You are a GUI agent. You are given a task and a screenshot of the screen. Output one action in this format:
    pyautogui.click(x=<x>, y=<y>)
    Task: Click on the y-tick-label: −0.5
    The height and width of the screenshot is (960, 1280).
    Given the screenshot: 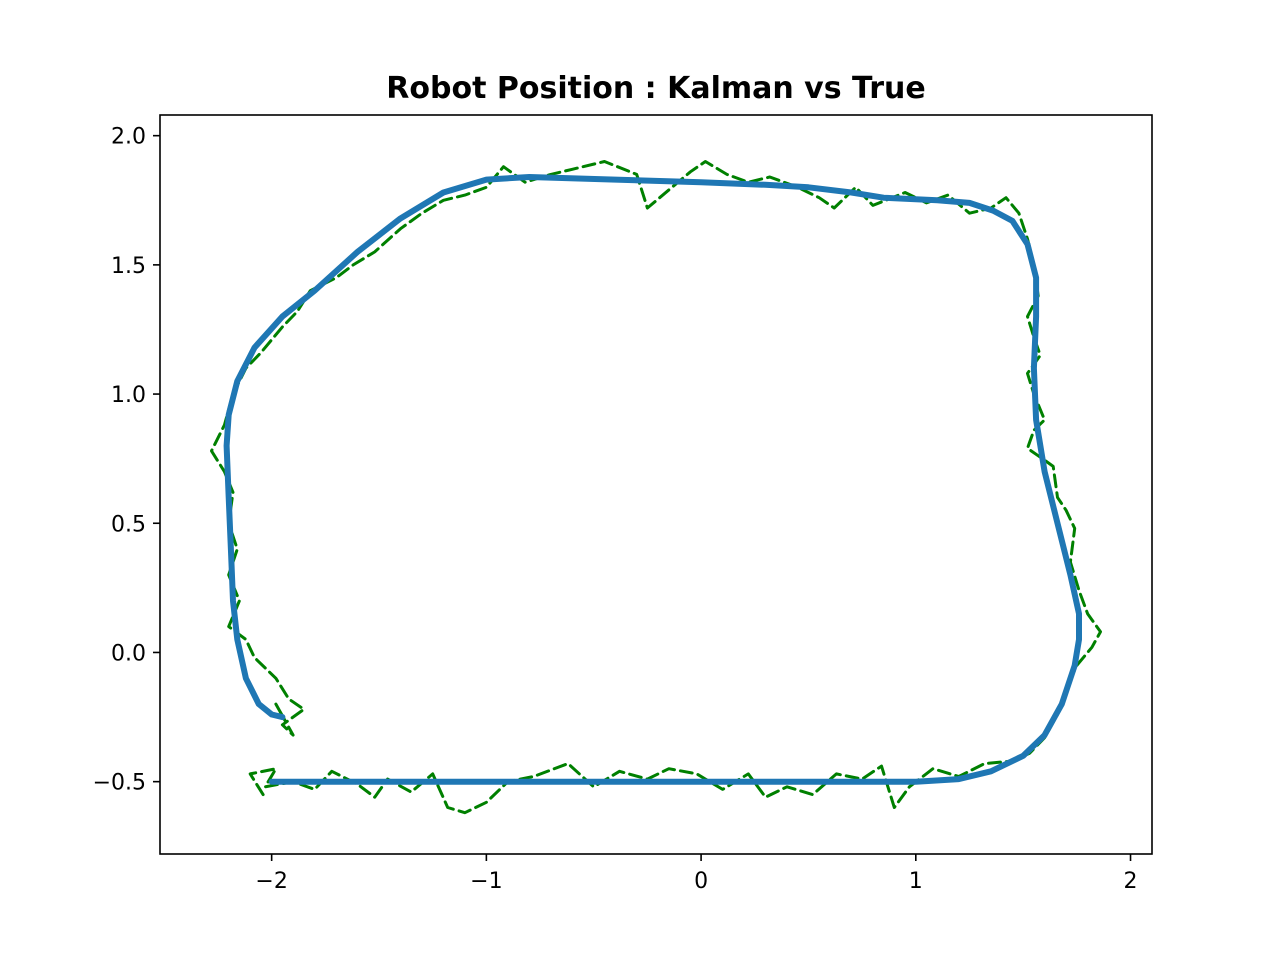 What is the action you would take?
    pyautogui.click(x=119, y=783)
    